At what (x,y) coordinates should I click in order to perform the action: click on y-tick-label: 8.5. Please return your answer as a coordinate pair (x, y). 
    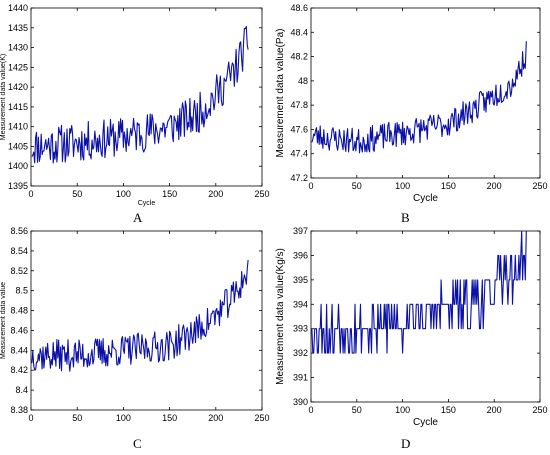
    Looking at the image, I should click on (21, 291).